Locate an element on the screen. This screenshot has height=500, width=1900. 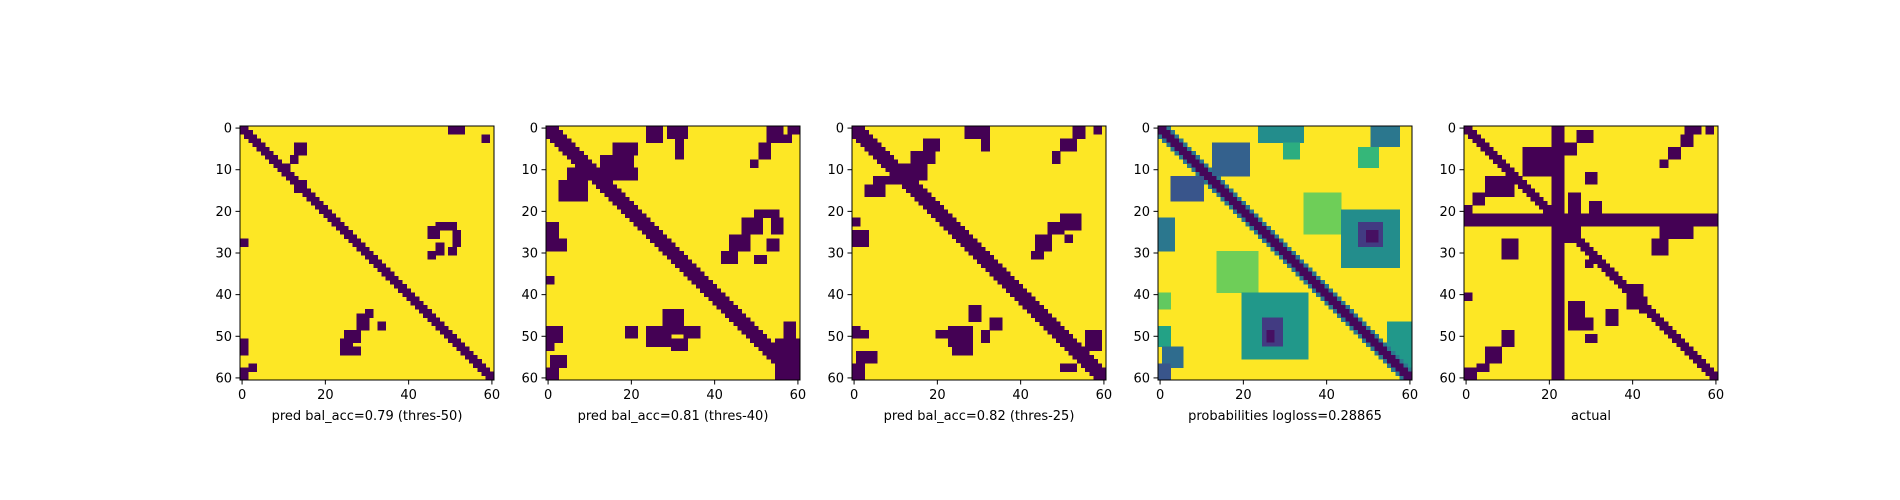
y-tick-label: 20 is located at coordinates (1141, 212).